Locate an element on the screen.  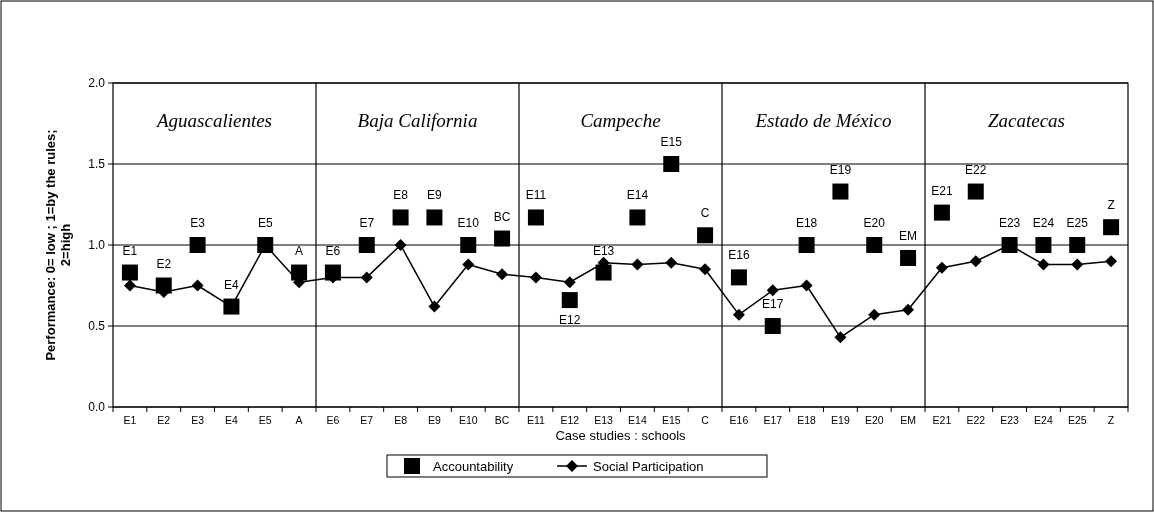
annotation: E14 is located at coordinates (637, 195).